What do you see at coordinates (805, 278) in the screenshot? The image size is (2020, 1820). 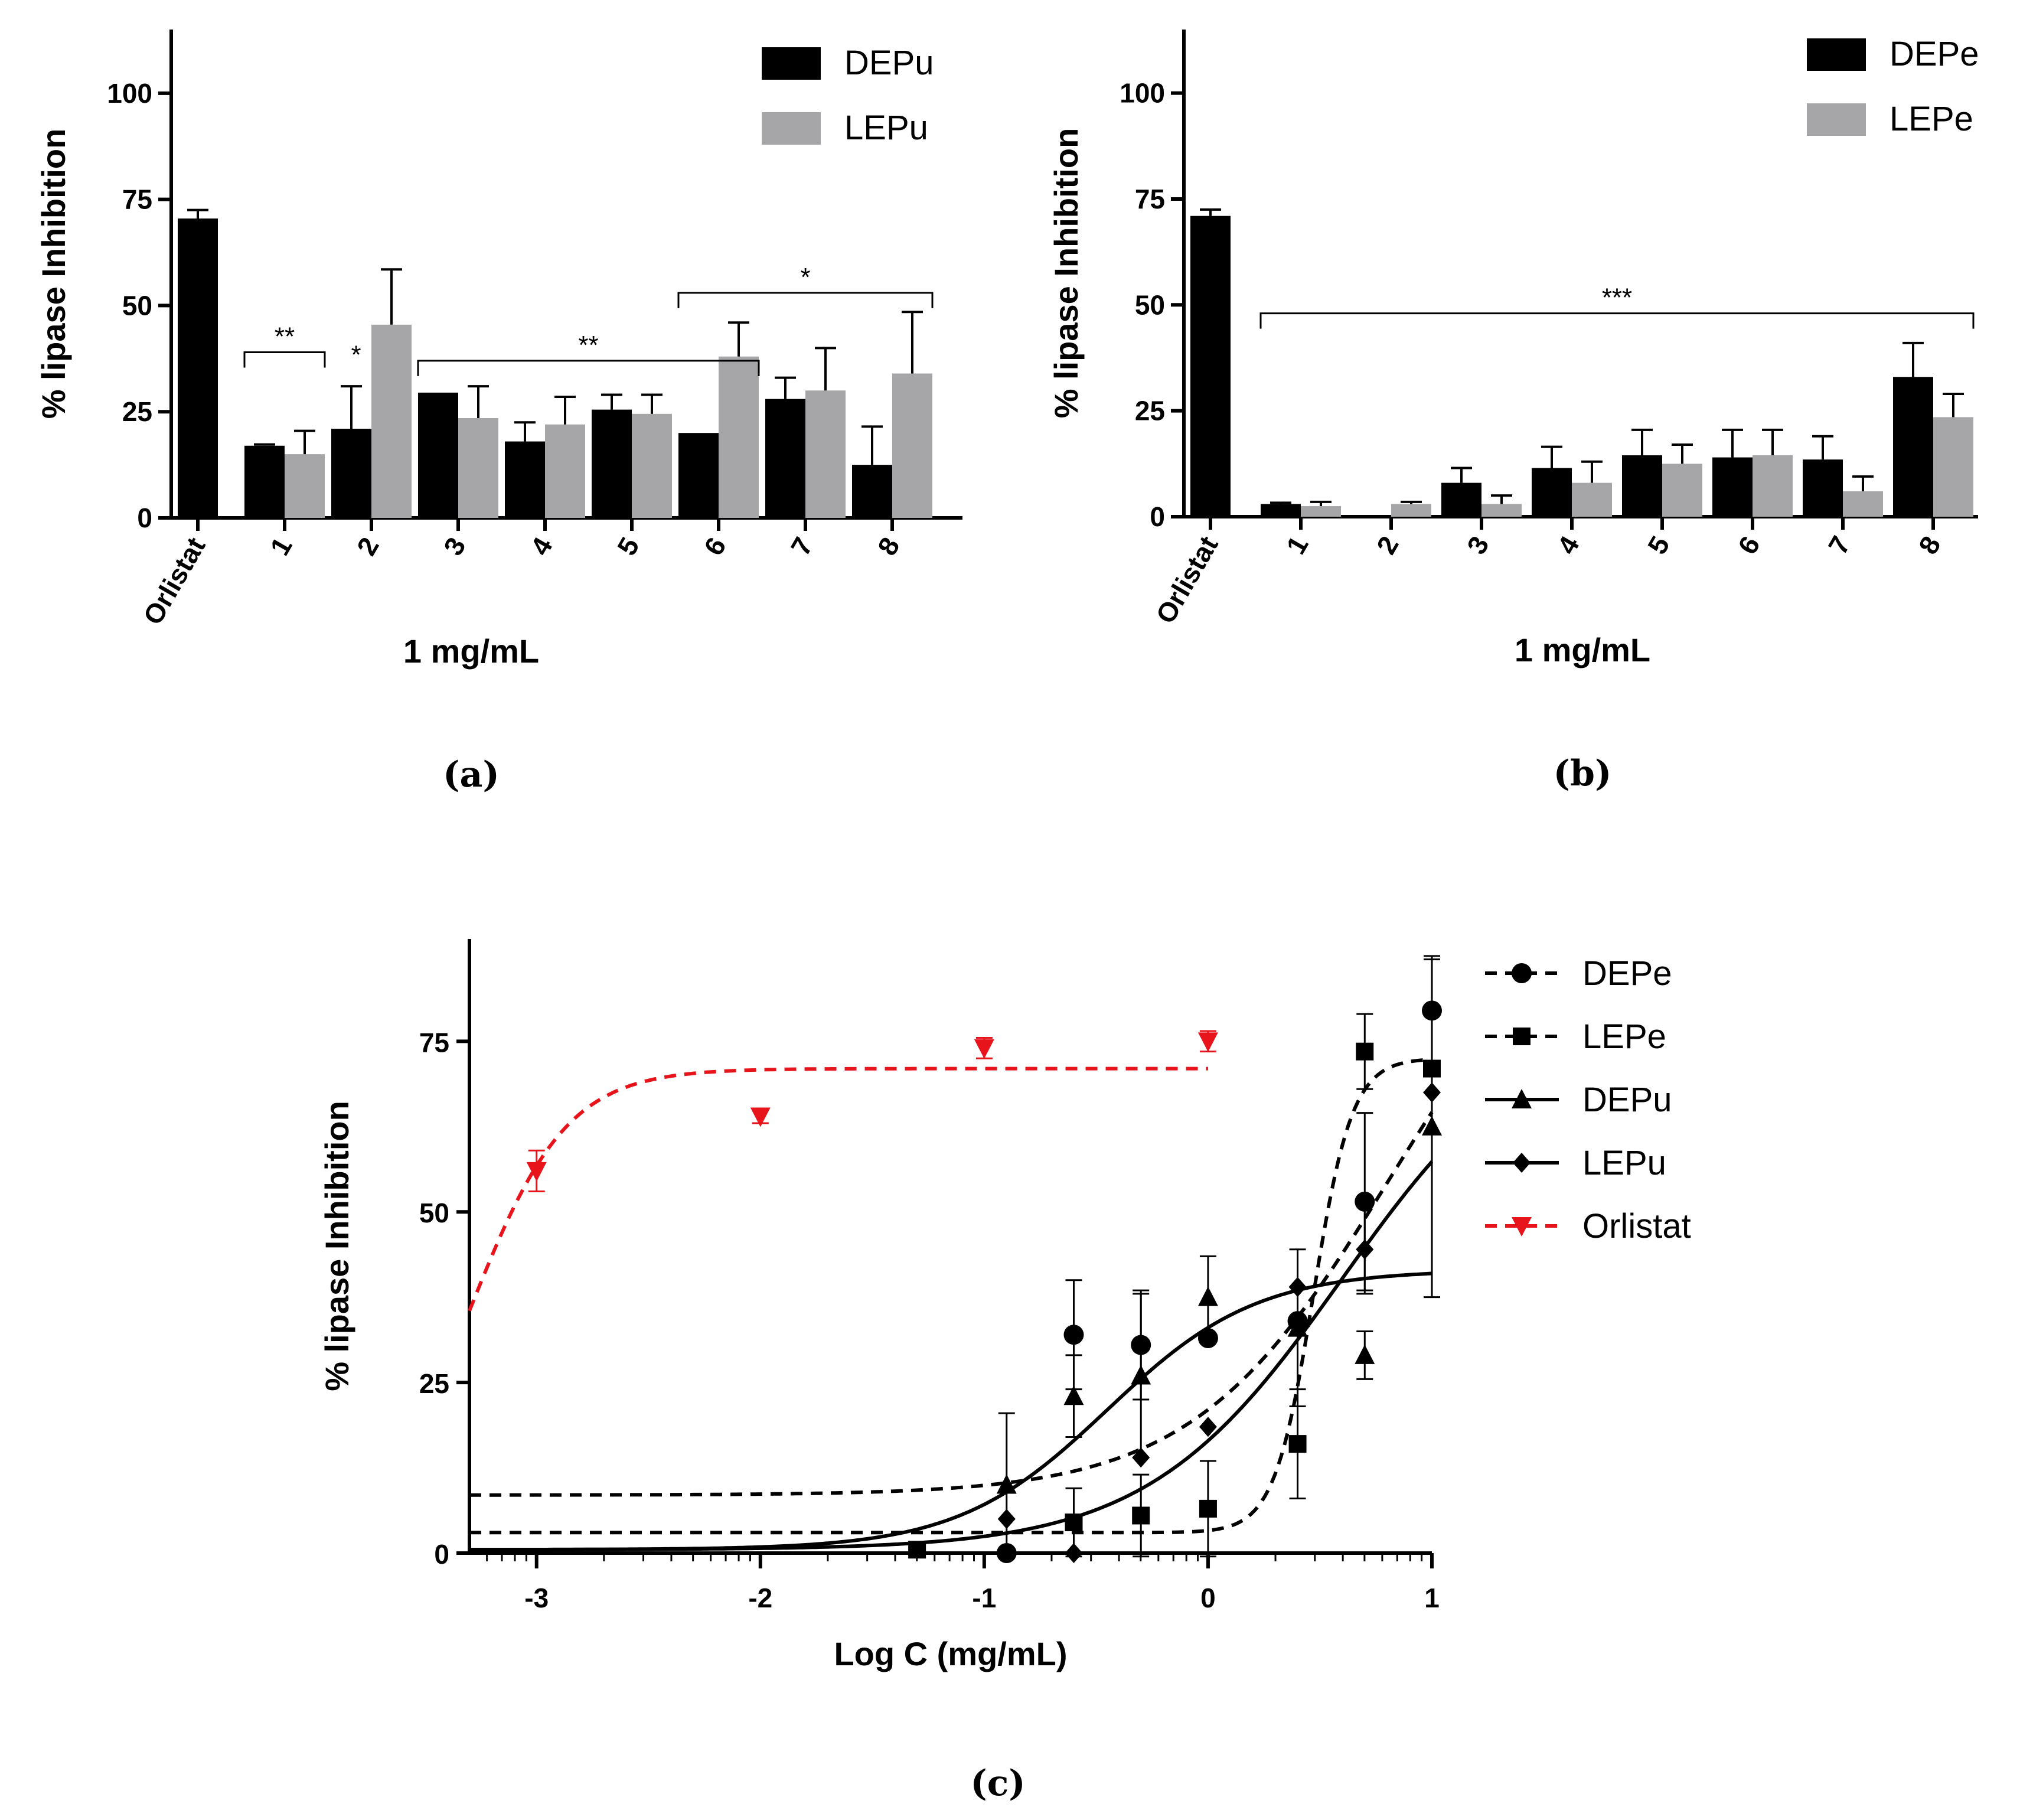 I see `significance-label: *` at bounding box center [805, 278].